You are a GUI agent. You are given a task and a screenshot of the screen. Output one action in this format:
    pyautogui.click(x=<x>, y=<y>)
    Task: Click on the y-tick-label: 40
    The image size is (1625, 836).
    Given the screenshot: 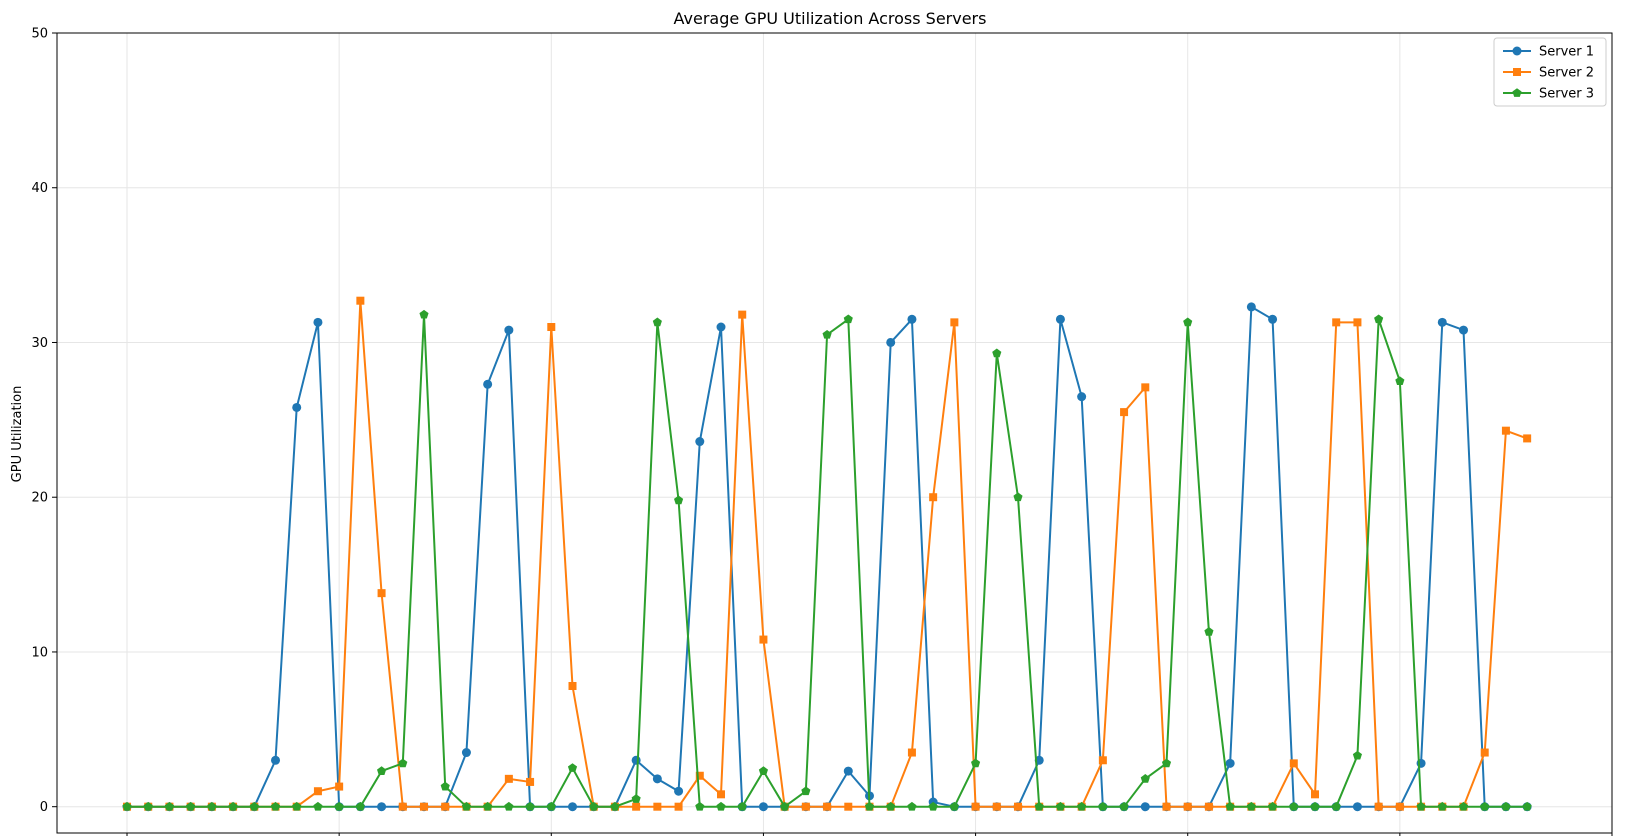 What is the action you would take?
    pyautogui.click(x=39, y=188)
    